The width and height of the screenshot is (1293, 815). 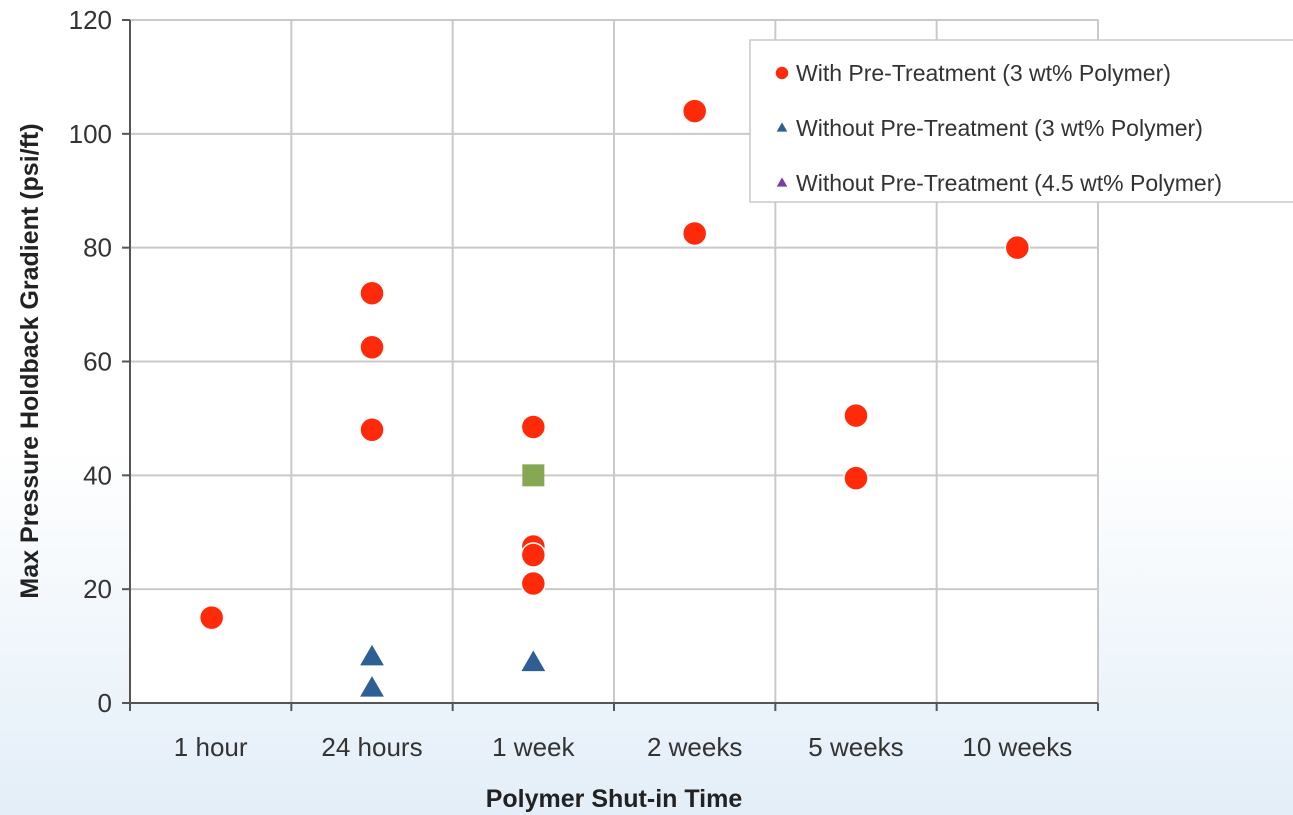 I want to click on legend-label: Without Pre-Treatment (3 wt% Polymer), so click(x=999, y=128).